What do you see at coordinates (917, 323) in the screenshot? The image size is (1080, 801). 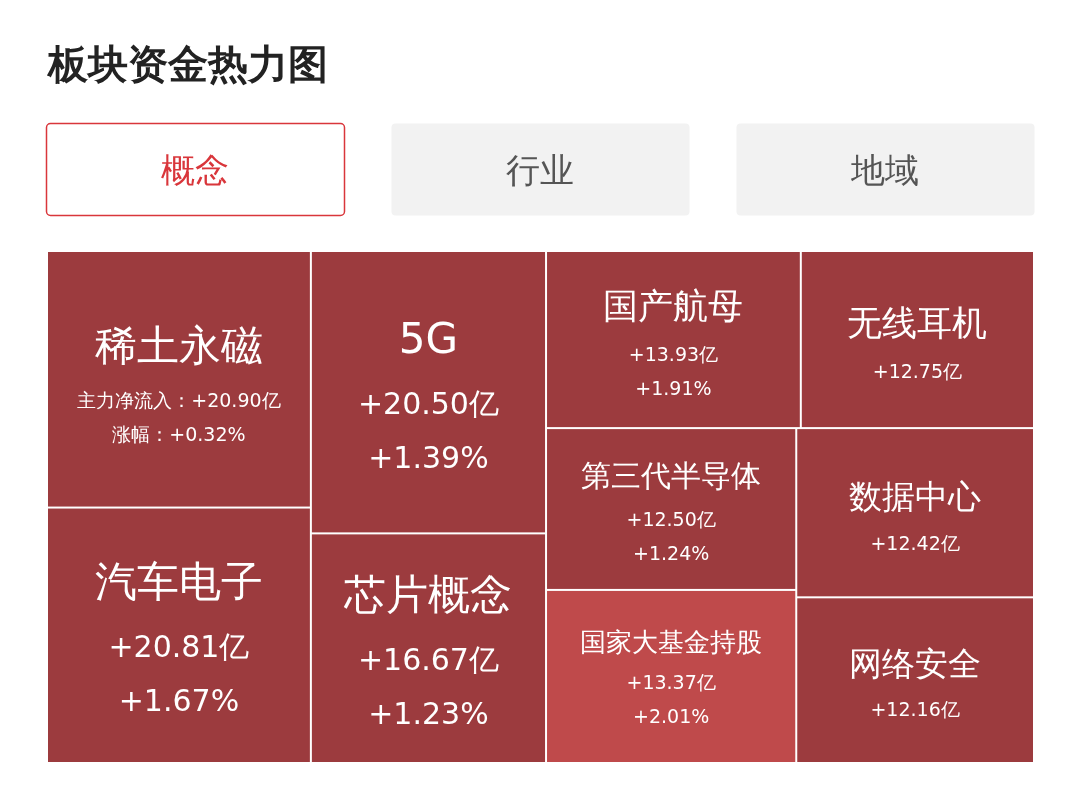 I see `category-label: 无线耳机` at bounding box center [917, 323].